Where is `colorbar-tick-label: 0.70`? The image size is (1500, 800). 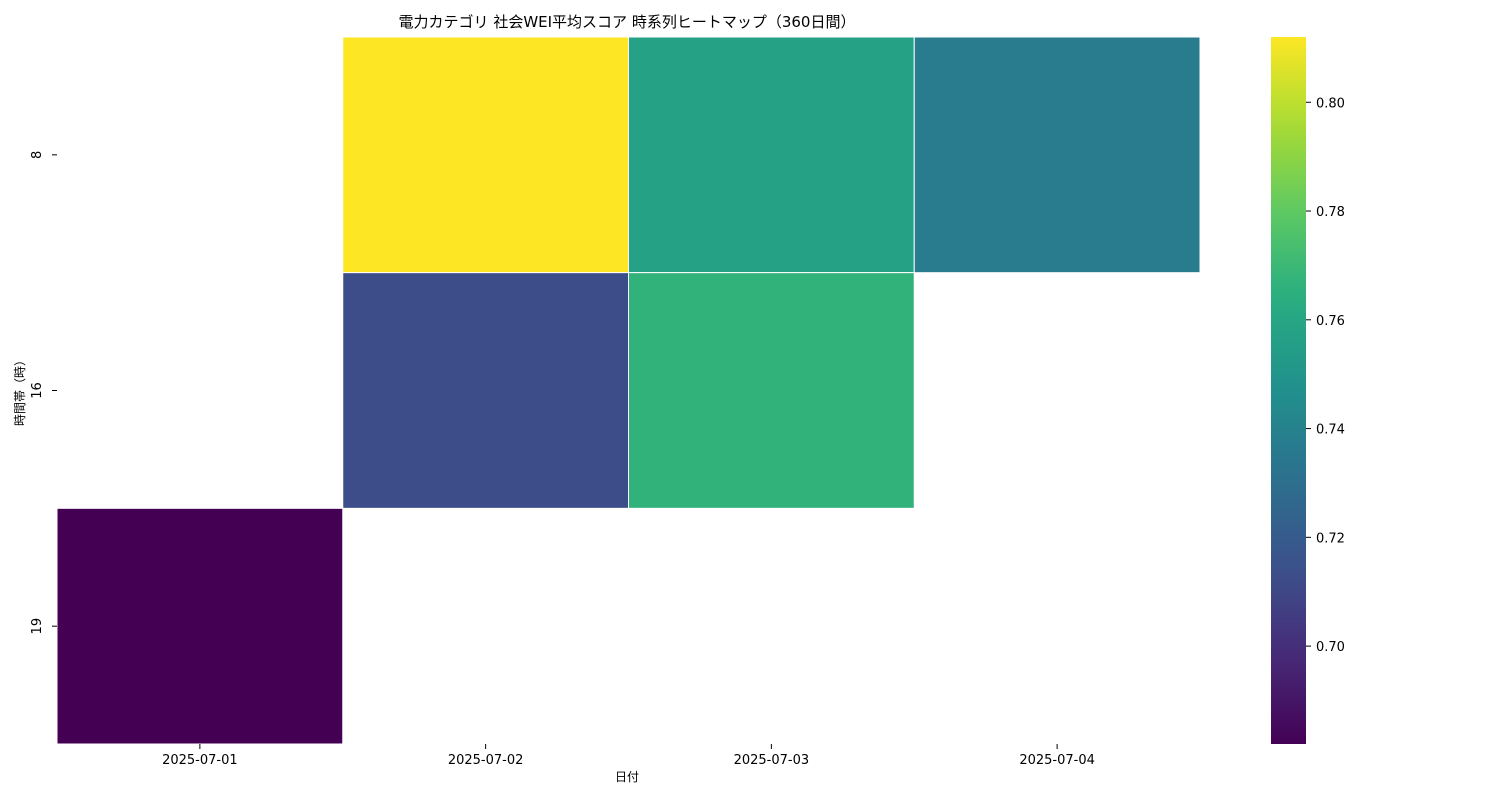 colorbar-tick-label: 0.70 is located at coordinates (1330, 647).